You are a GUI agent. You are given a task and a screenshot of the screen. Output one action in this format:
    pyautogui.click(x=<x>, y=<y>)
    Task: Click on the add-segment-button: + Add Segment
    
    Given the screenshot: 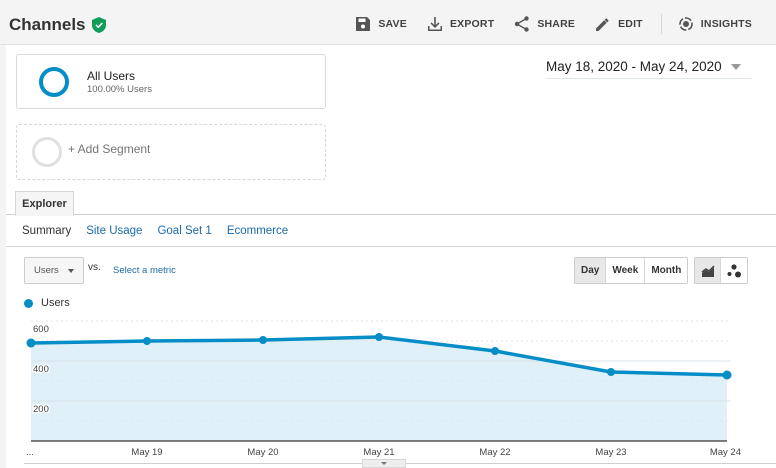 What is the action you would take?
    pyautogui.click(x=171, y=152)
    